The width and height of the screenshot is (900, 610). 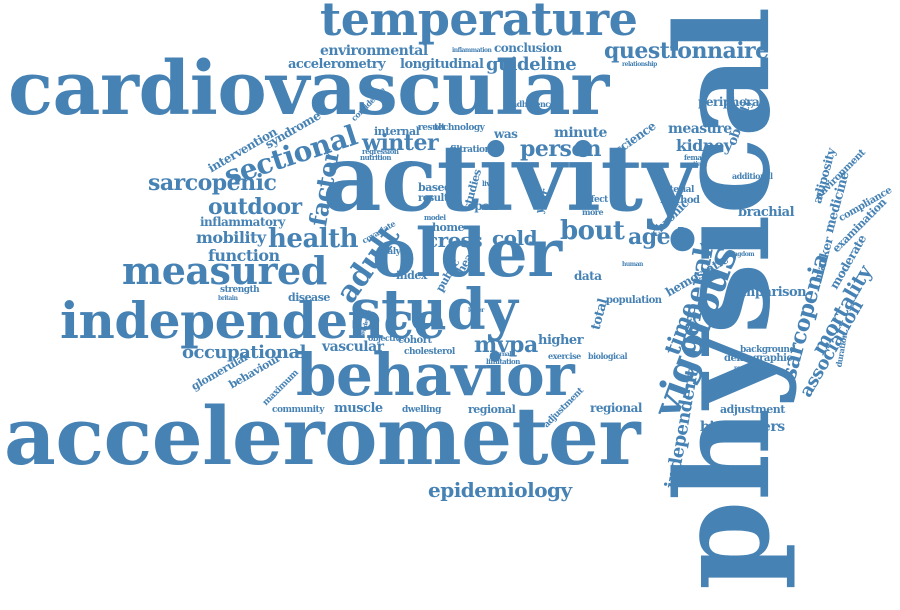 What do you see at coordinates (766, 292) in the screenshot?
I see `word-vigorous: comparison` at bounding box center [766, 292].